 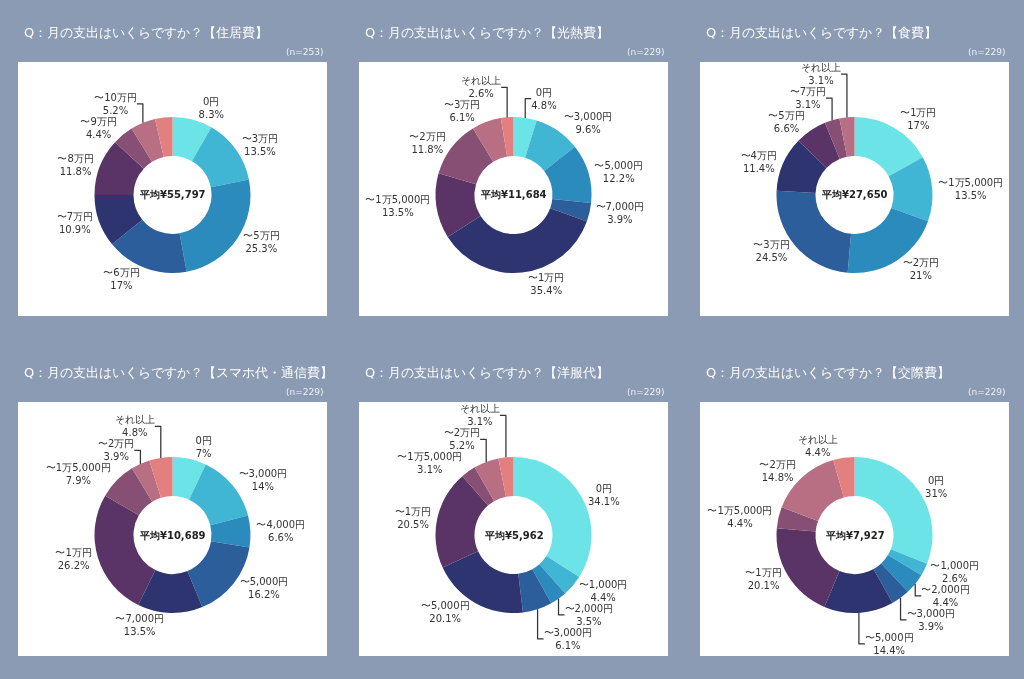 What do you see at coordinates (281, 525) in the screenshot?
I see `slice-label: 〜4,000円` at bounding box center [281, 525].